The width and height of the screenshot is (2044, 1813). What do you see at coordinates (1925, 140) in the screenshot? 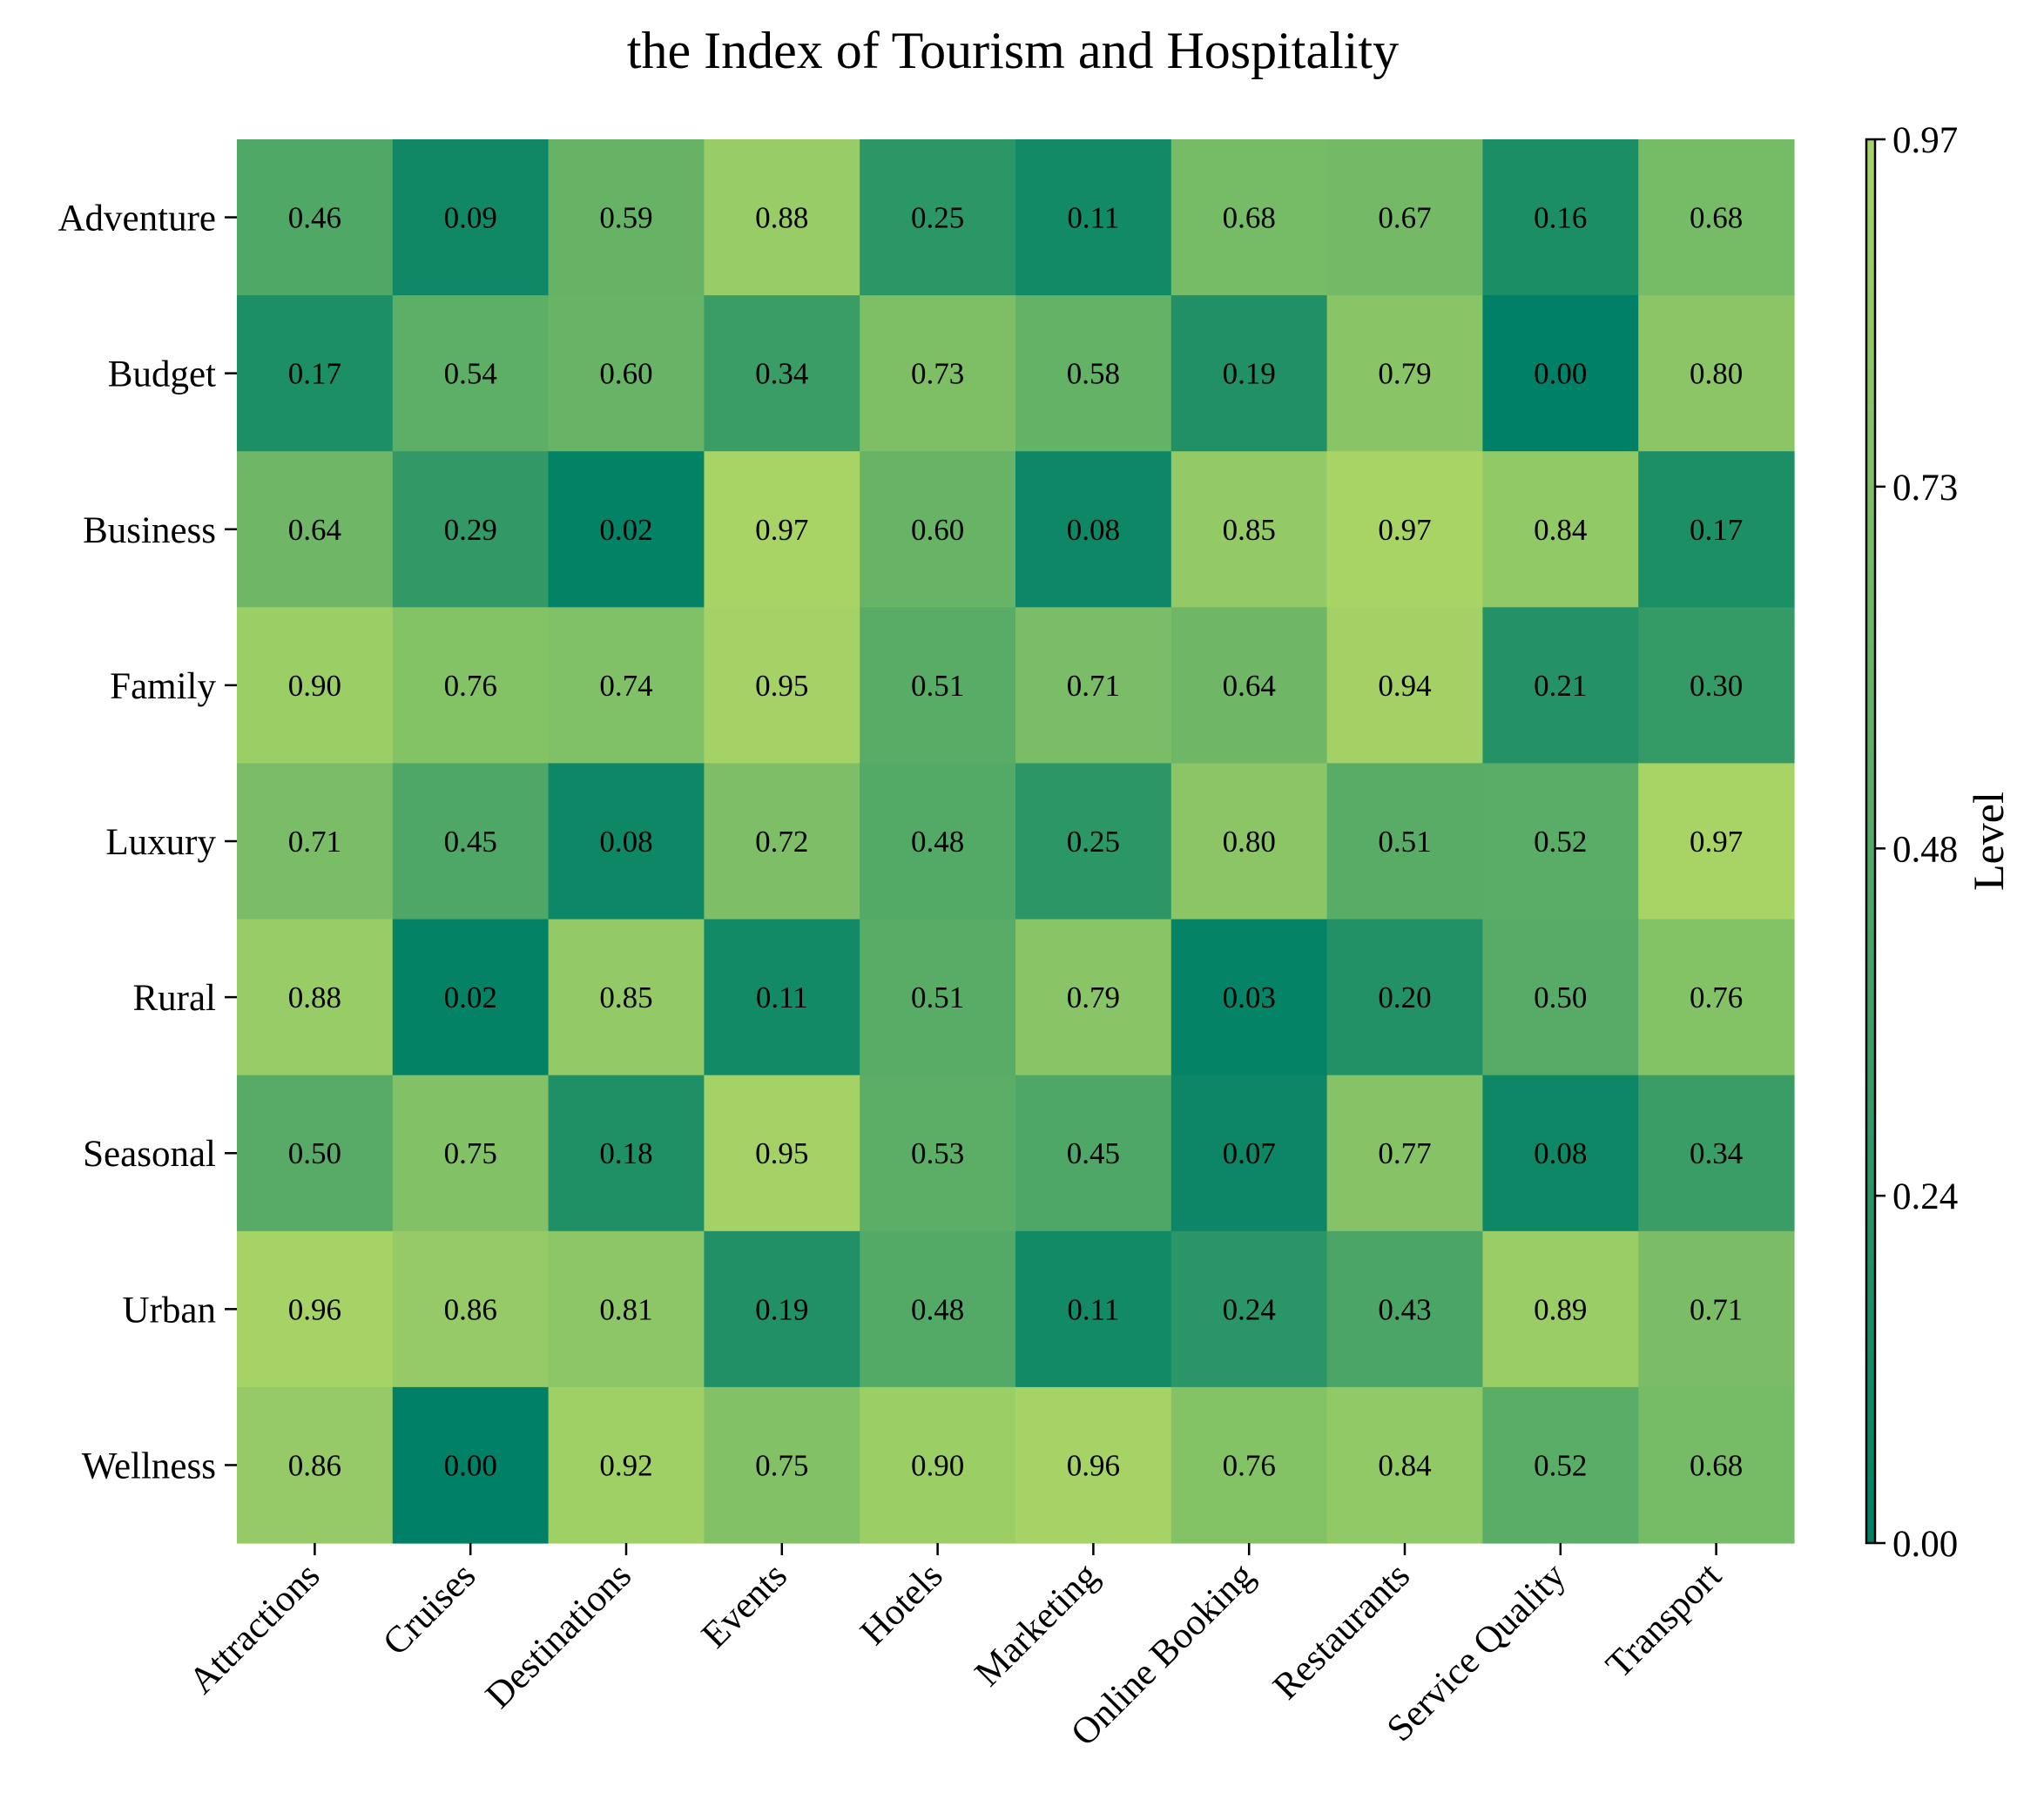
I see `colorbar-tick-label: 0.97` at bounding box center [1925, 140].